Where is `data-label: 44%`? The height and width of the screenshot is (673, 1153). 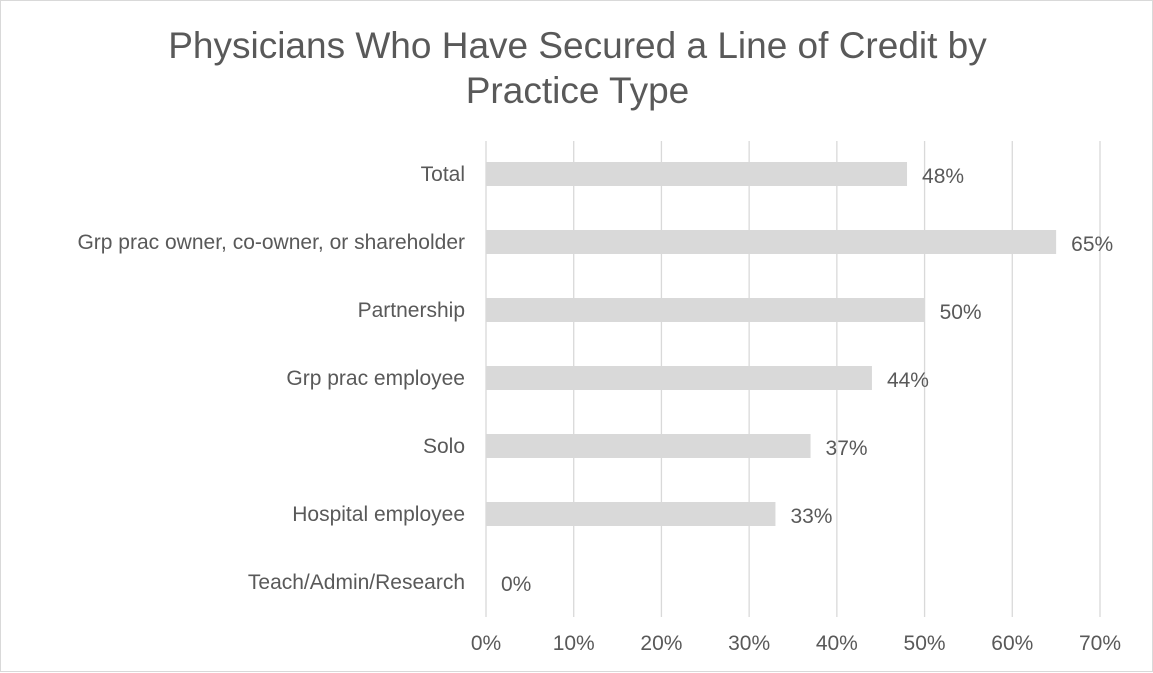
data-label: 44% is located at coordinates (908, 380).